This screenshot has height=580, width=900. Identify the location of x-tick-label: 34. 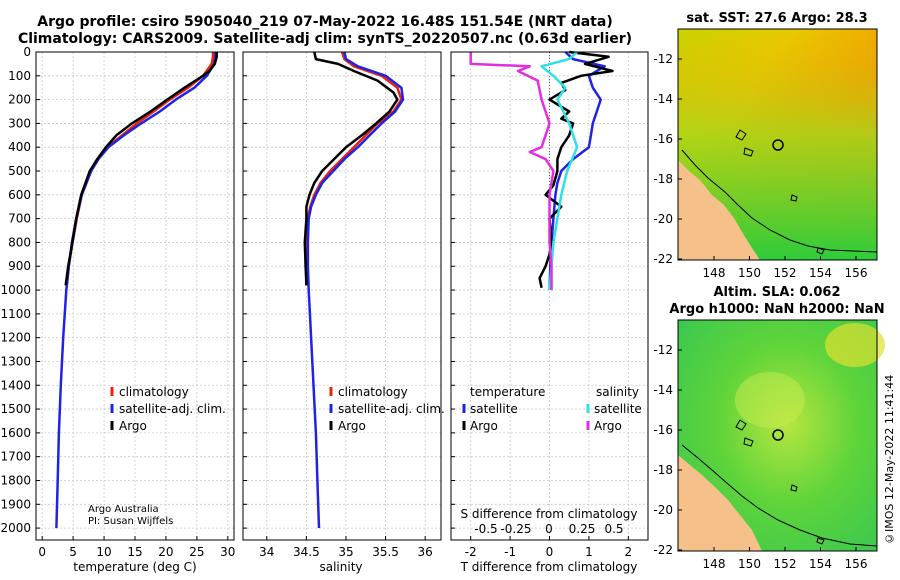
(266, 552).